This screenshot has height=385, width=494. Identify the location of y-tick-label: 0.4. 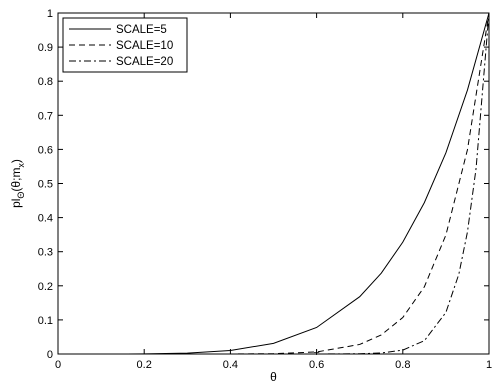
(45, 219).